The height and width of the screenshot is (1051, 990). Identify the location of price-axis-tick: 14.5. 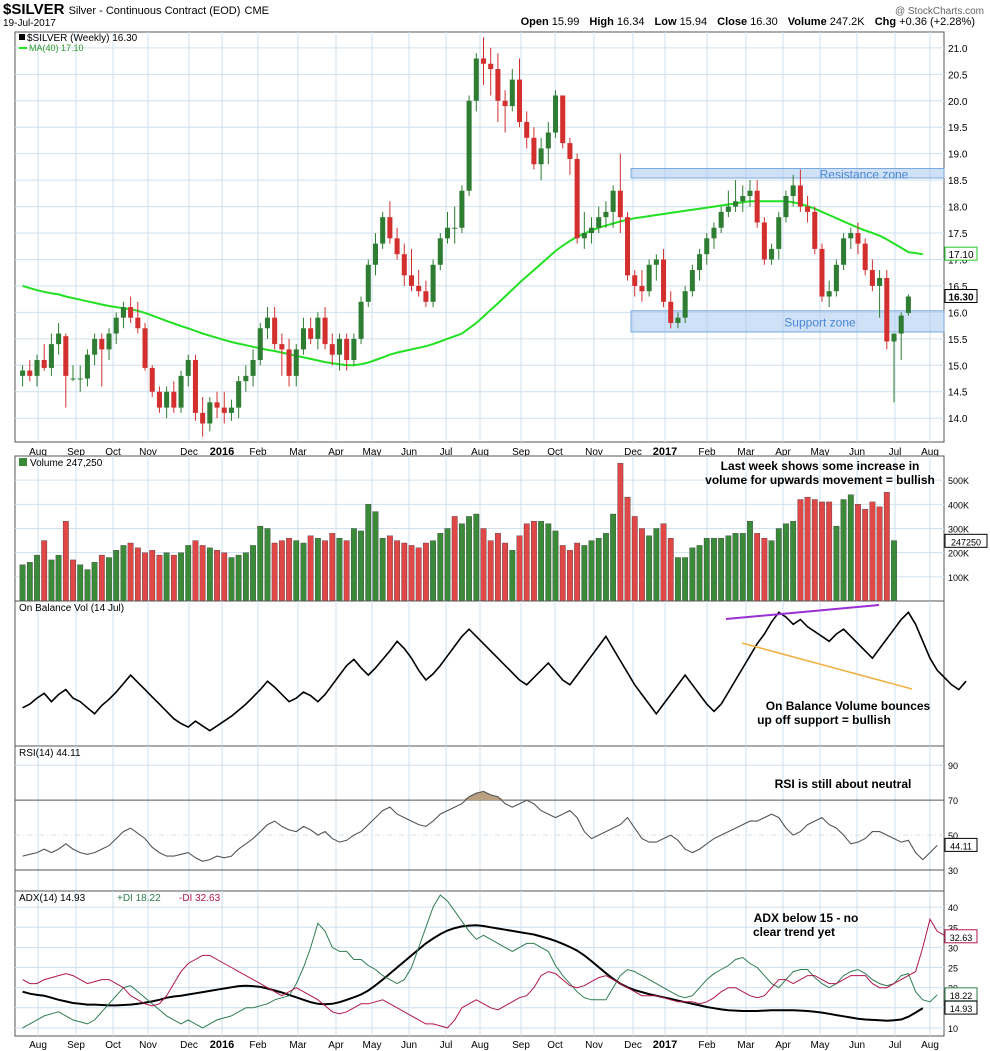
(958, 393).